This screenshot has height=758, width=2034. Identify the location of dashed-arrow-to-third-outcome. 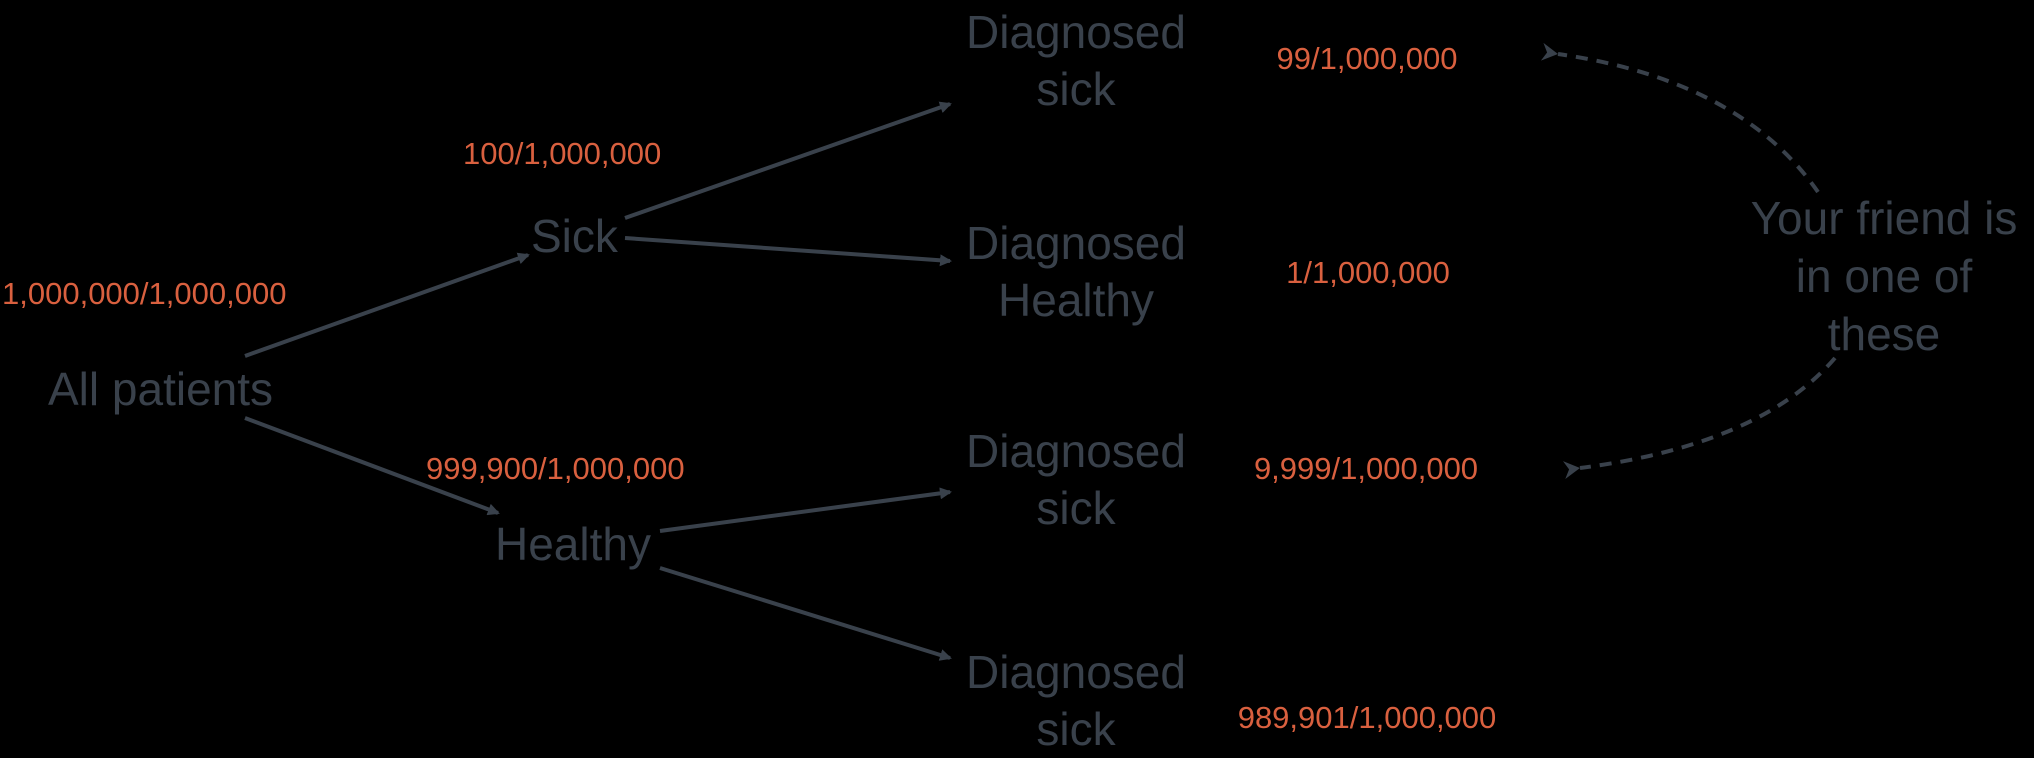
(1699, 417).